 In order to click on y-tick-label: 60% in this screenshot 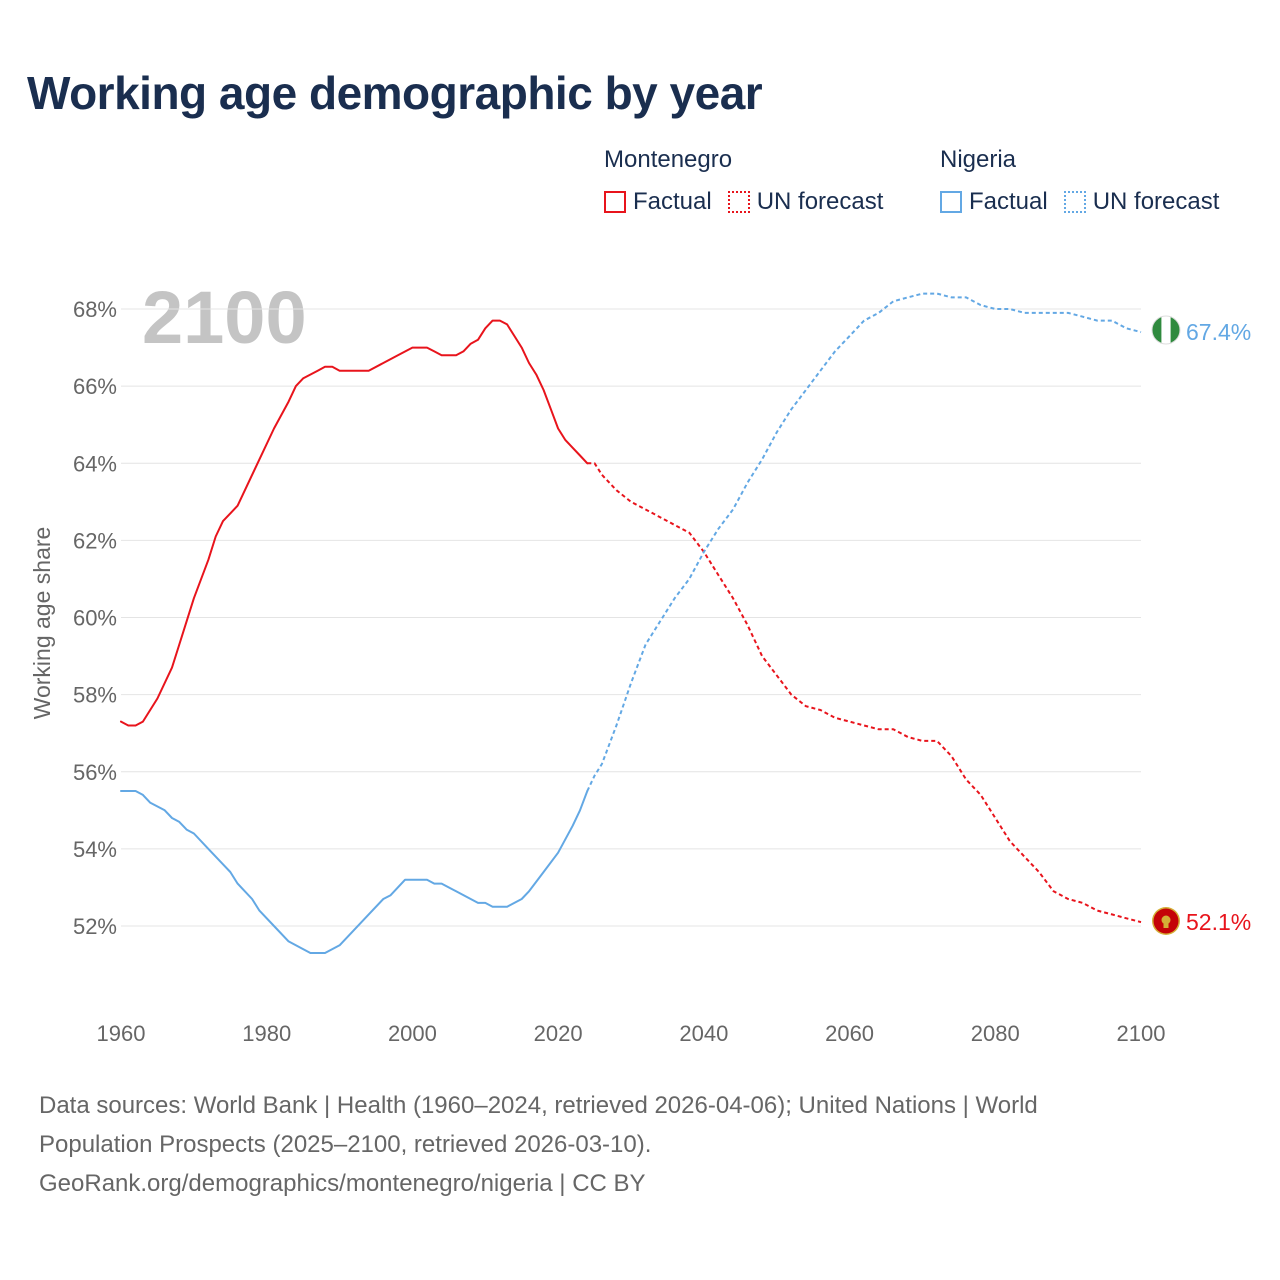, I will do `click(95, 618)`.